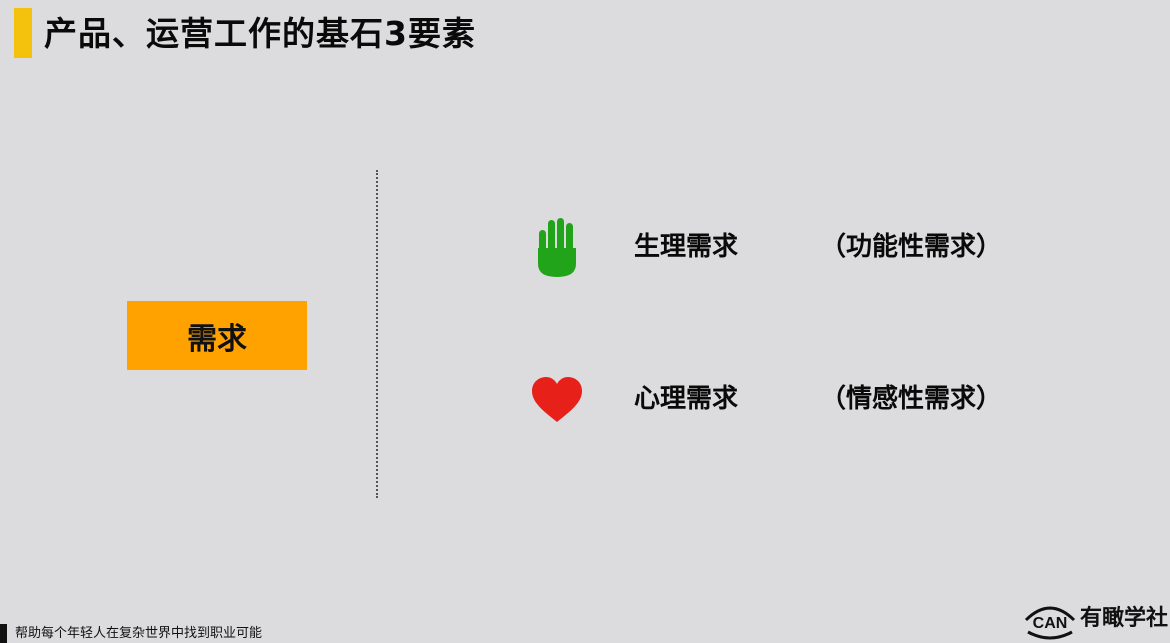 The image size is (1170, 643). Describe the element at coordinates (686, 399) in the screenshot. I see `need-item-label: 心理需求` at that location.